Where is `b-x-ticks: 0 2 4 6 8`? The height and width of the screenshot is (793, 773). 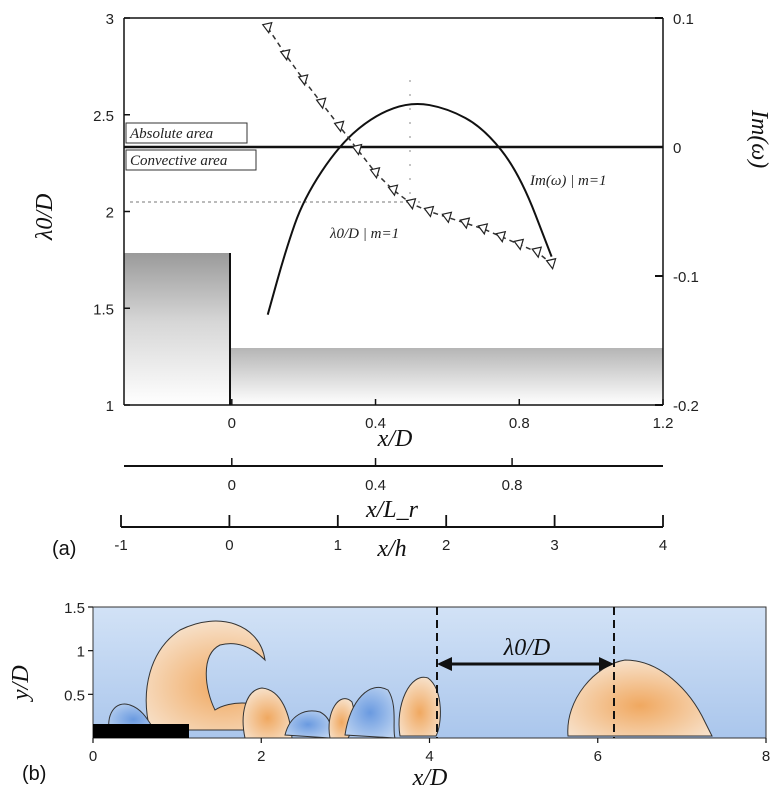 b-x-ticks: 0 2 4 6 8 is located at coordinates (429, 751).